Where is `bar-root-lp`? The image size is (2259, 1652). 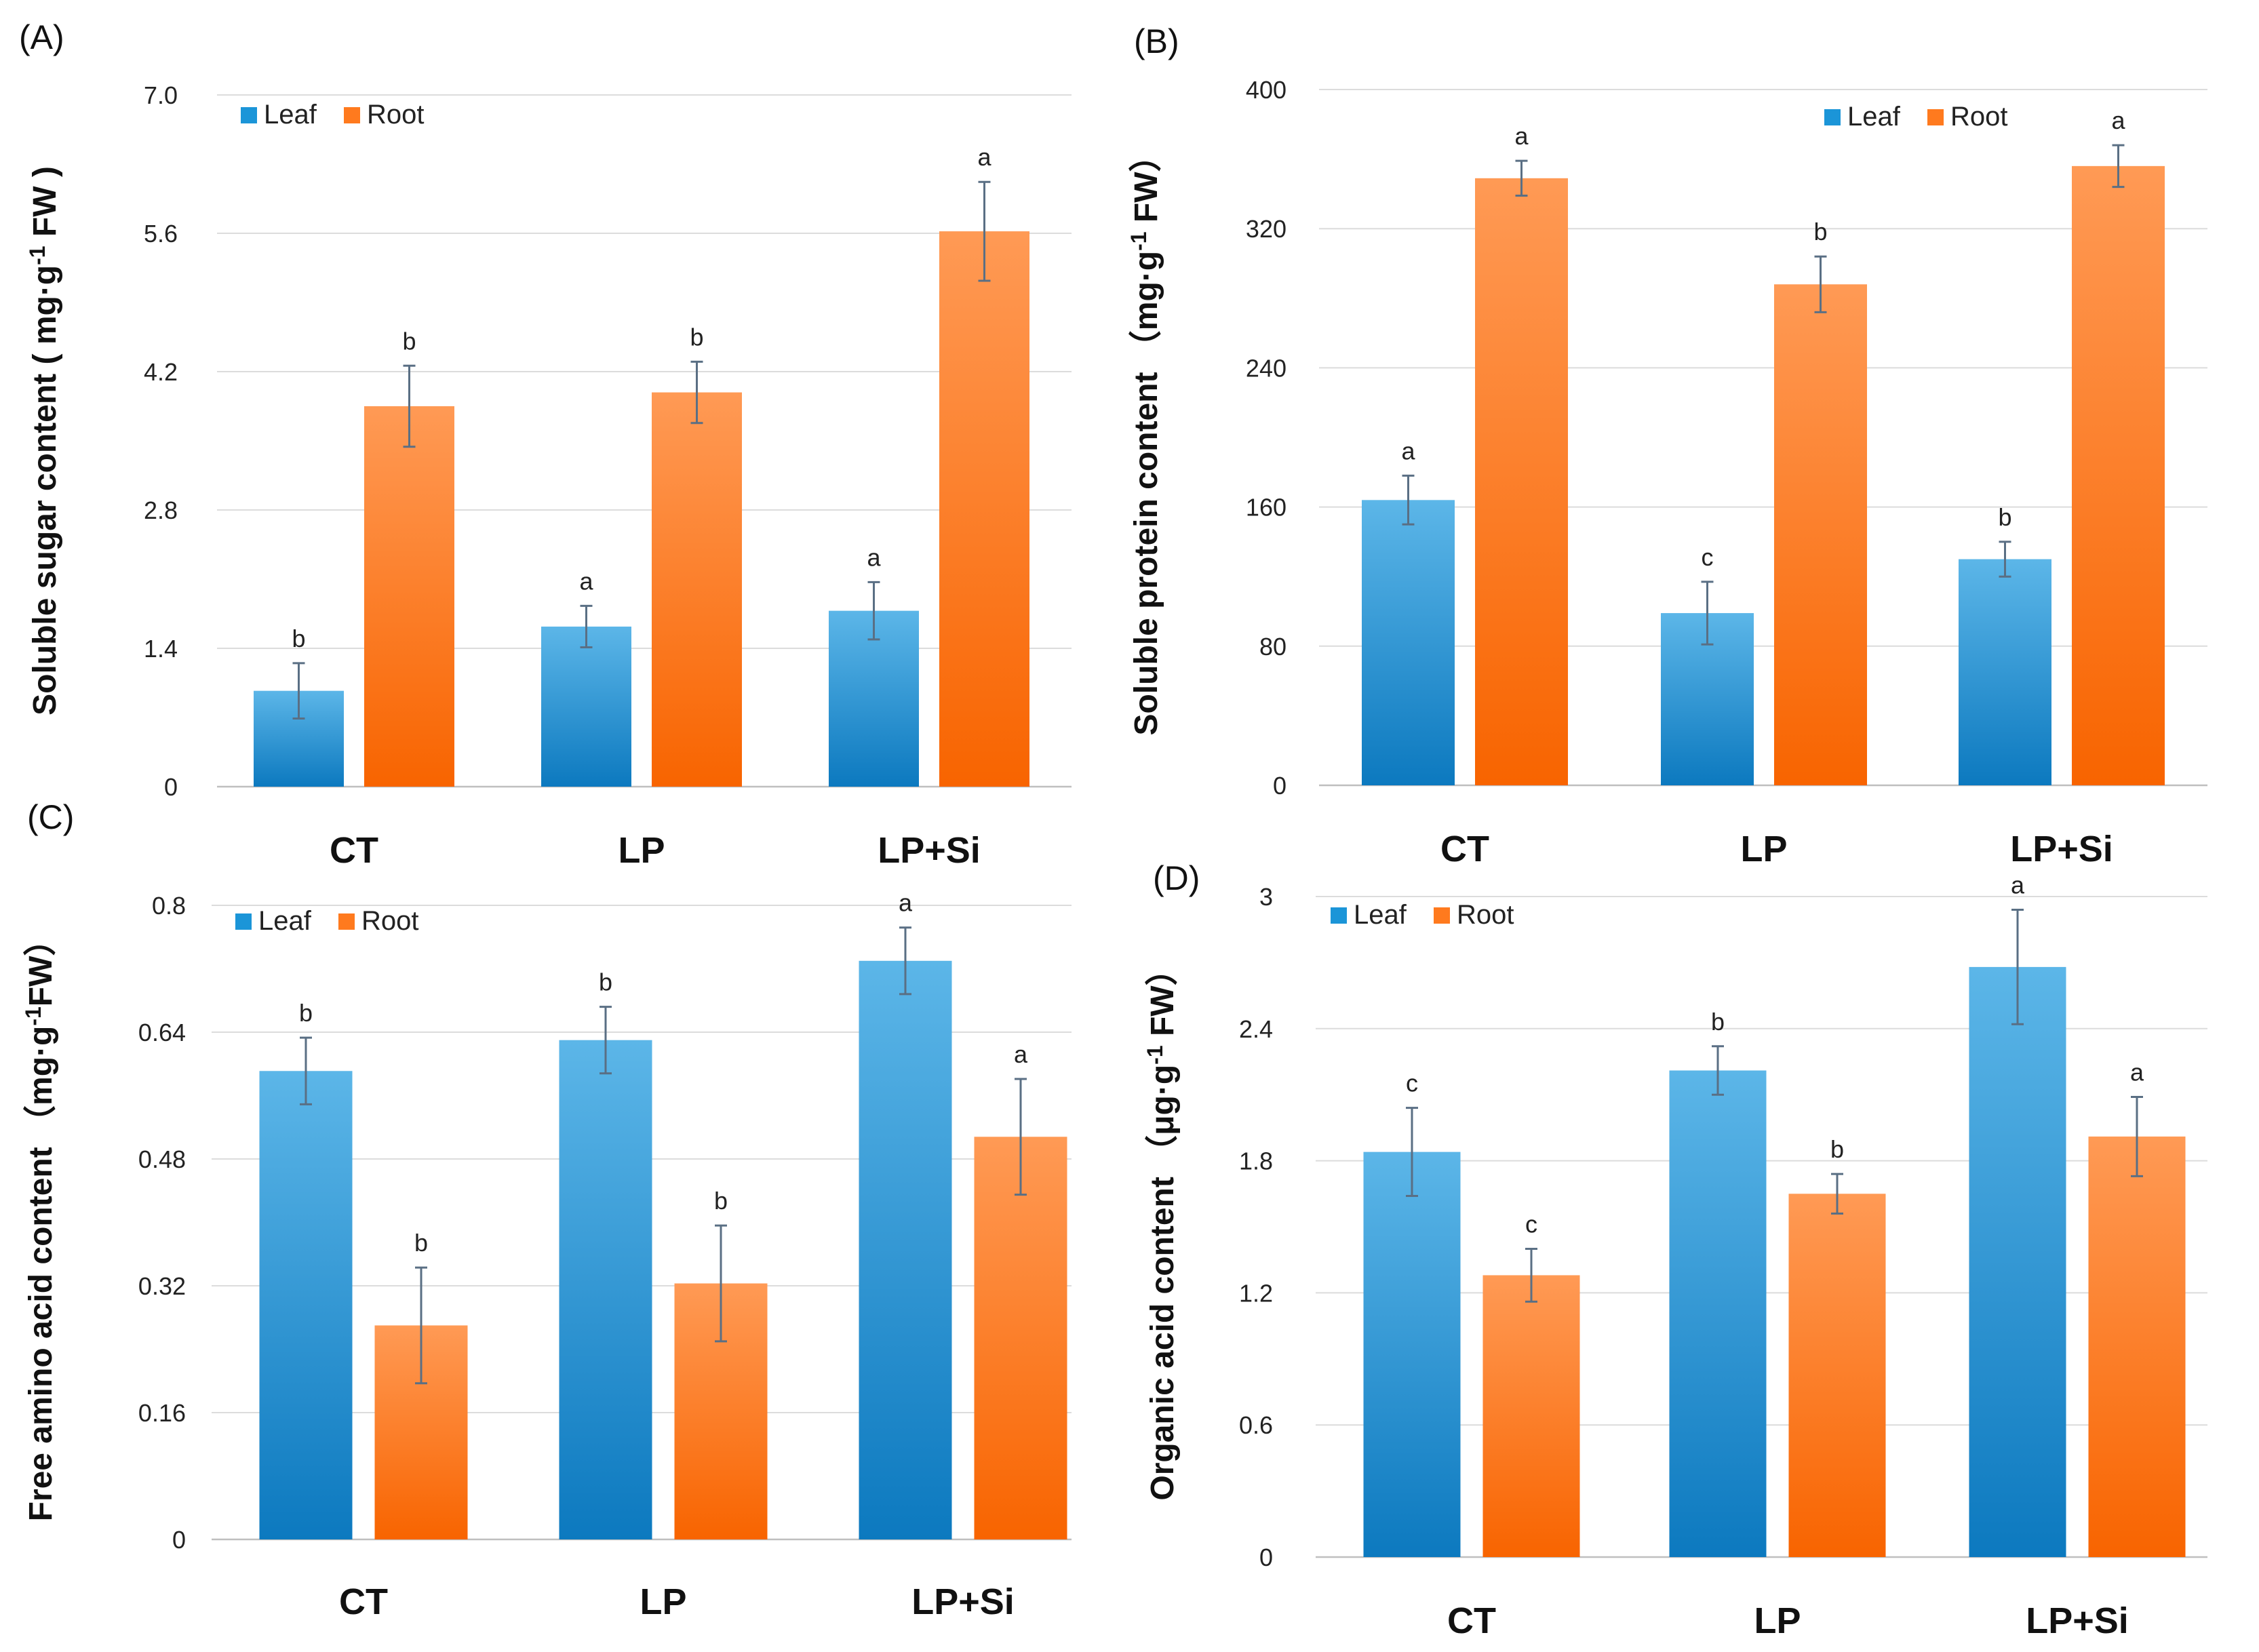
bar-root-lp is located at coordinates (1820, 534).